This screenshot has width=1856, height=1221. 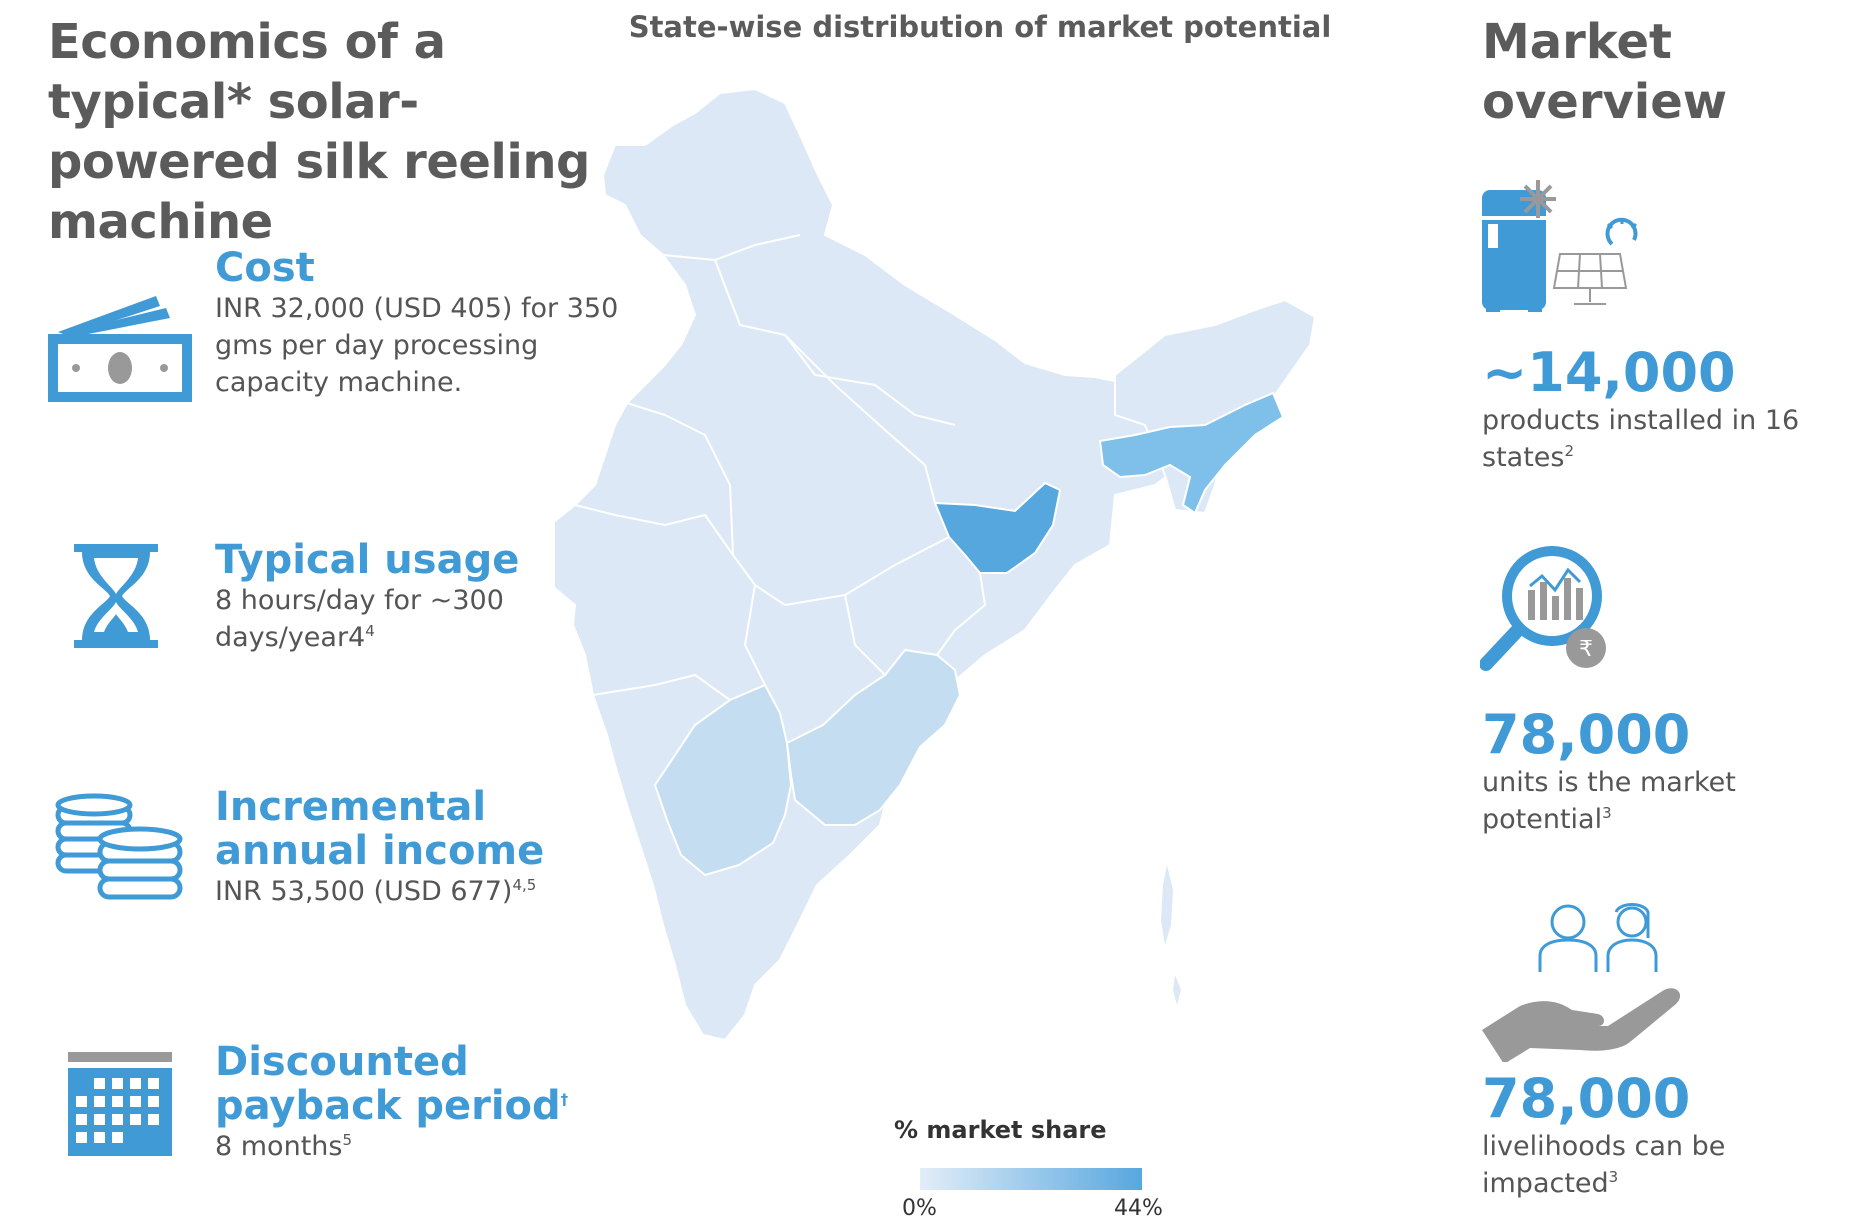 What do you see at coordinates (1000, 1130) in the screenshot?
I see `legend-title: % market share` at bounding box center [1000, 1130].